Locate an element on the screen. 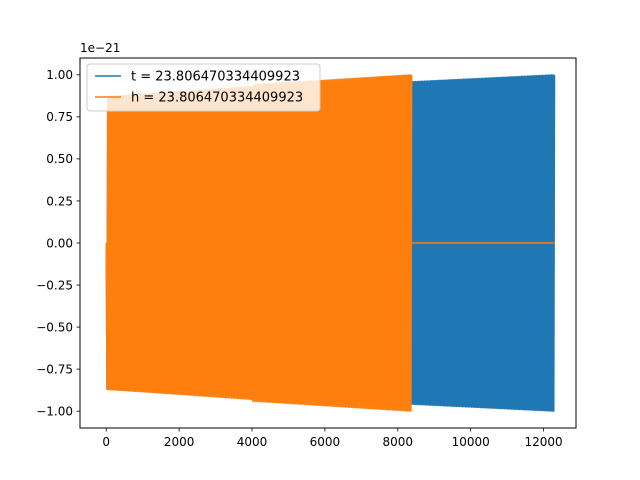 The height and width of the screenshot is (480, 640). y-offset-label: 1e−21 is located at coordinates (100, 48).